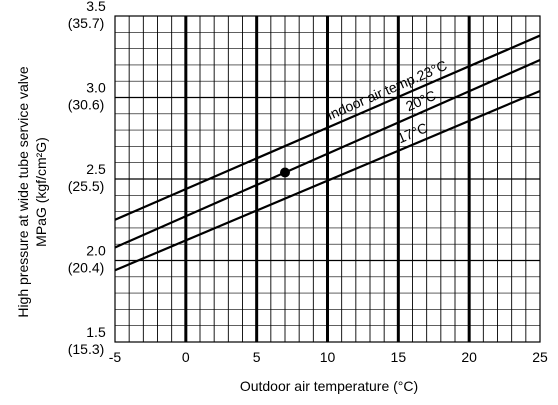  I want to click on x-tick-labels: -5 0 5 10 15 20 25, so click(328, 357).